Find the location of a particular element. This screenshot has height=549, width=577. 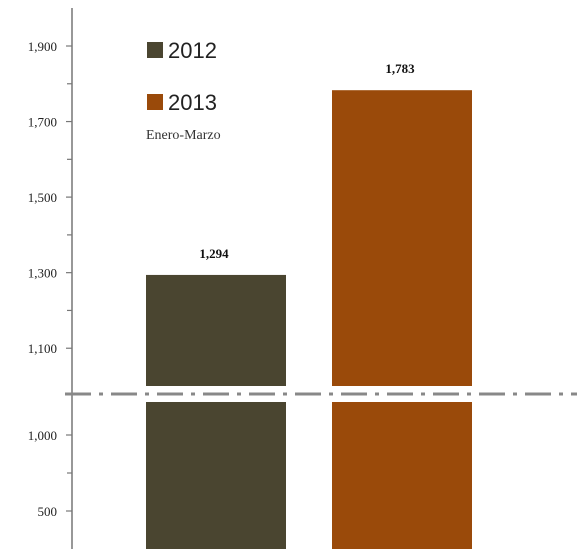

y-tick-label: 1,100 is located at coordinates (42, 348).